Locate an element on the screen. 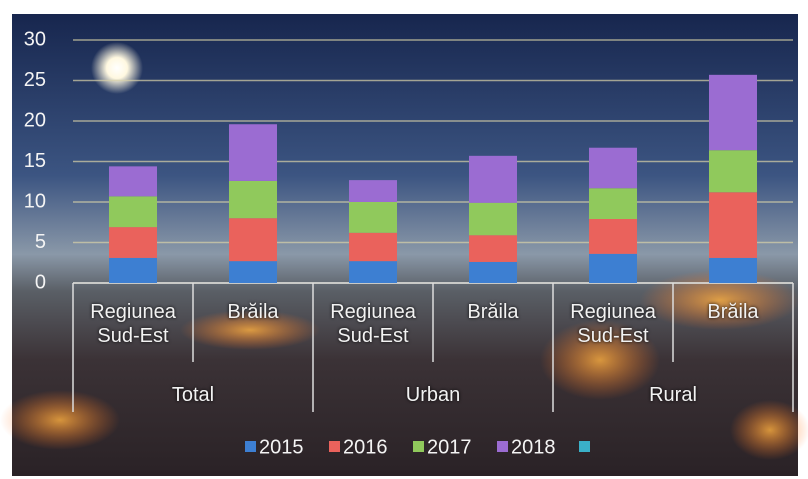 This screenshot has height=479, width=808. y-tick-label: 0 is located at coordinates (40, 282).